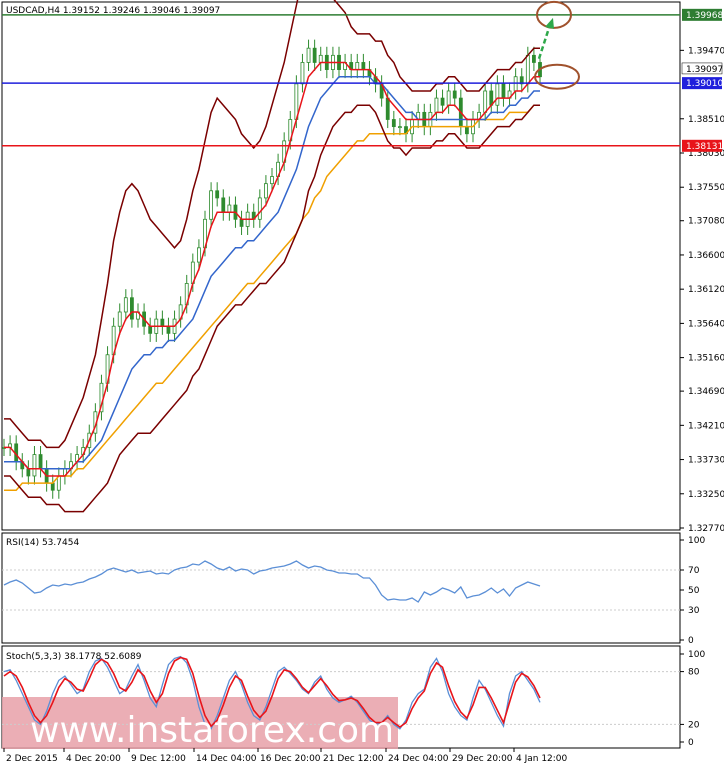  I want to click on time-tick-label: 16 Dec 20:00, so click(290, 759).